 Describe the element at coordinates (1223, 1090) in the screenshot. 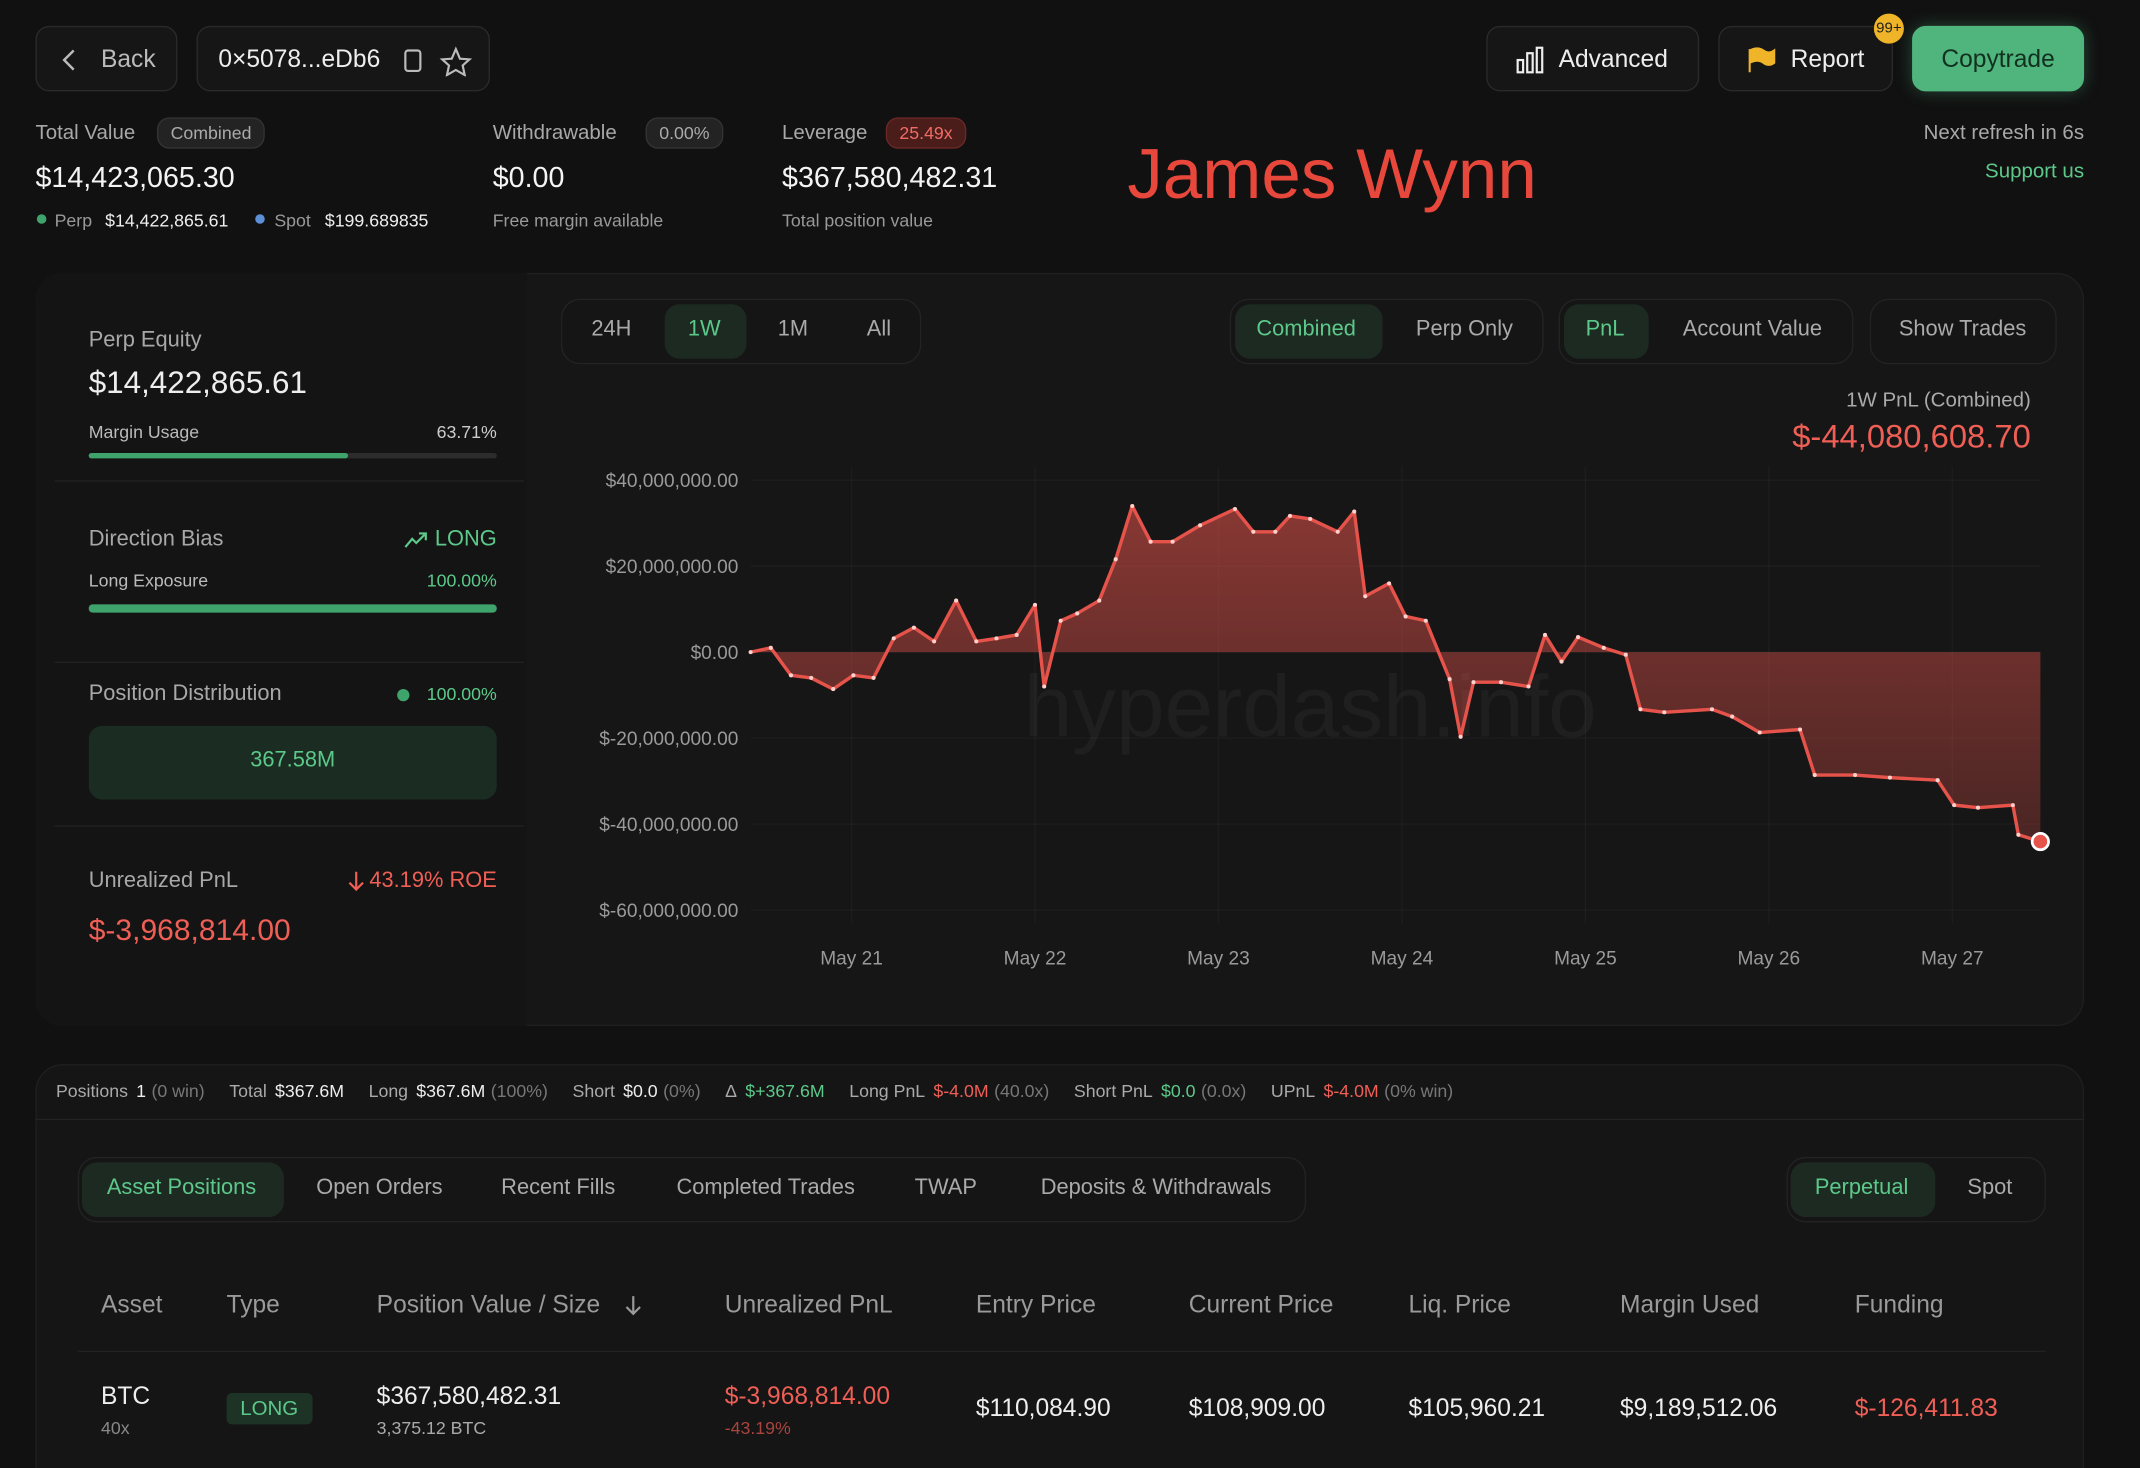

I see `summary-note: (0.0x)` at that location.